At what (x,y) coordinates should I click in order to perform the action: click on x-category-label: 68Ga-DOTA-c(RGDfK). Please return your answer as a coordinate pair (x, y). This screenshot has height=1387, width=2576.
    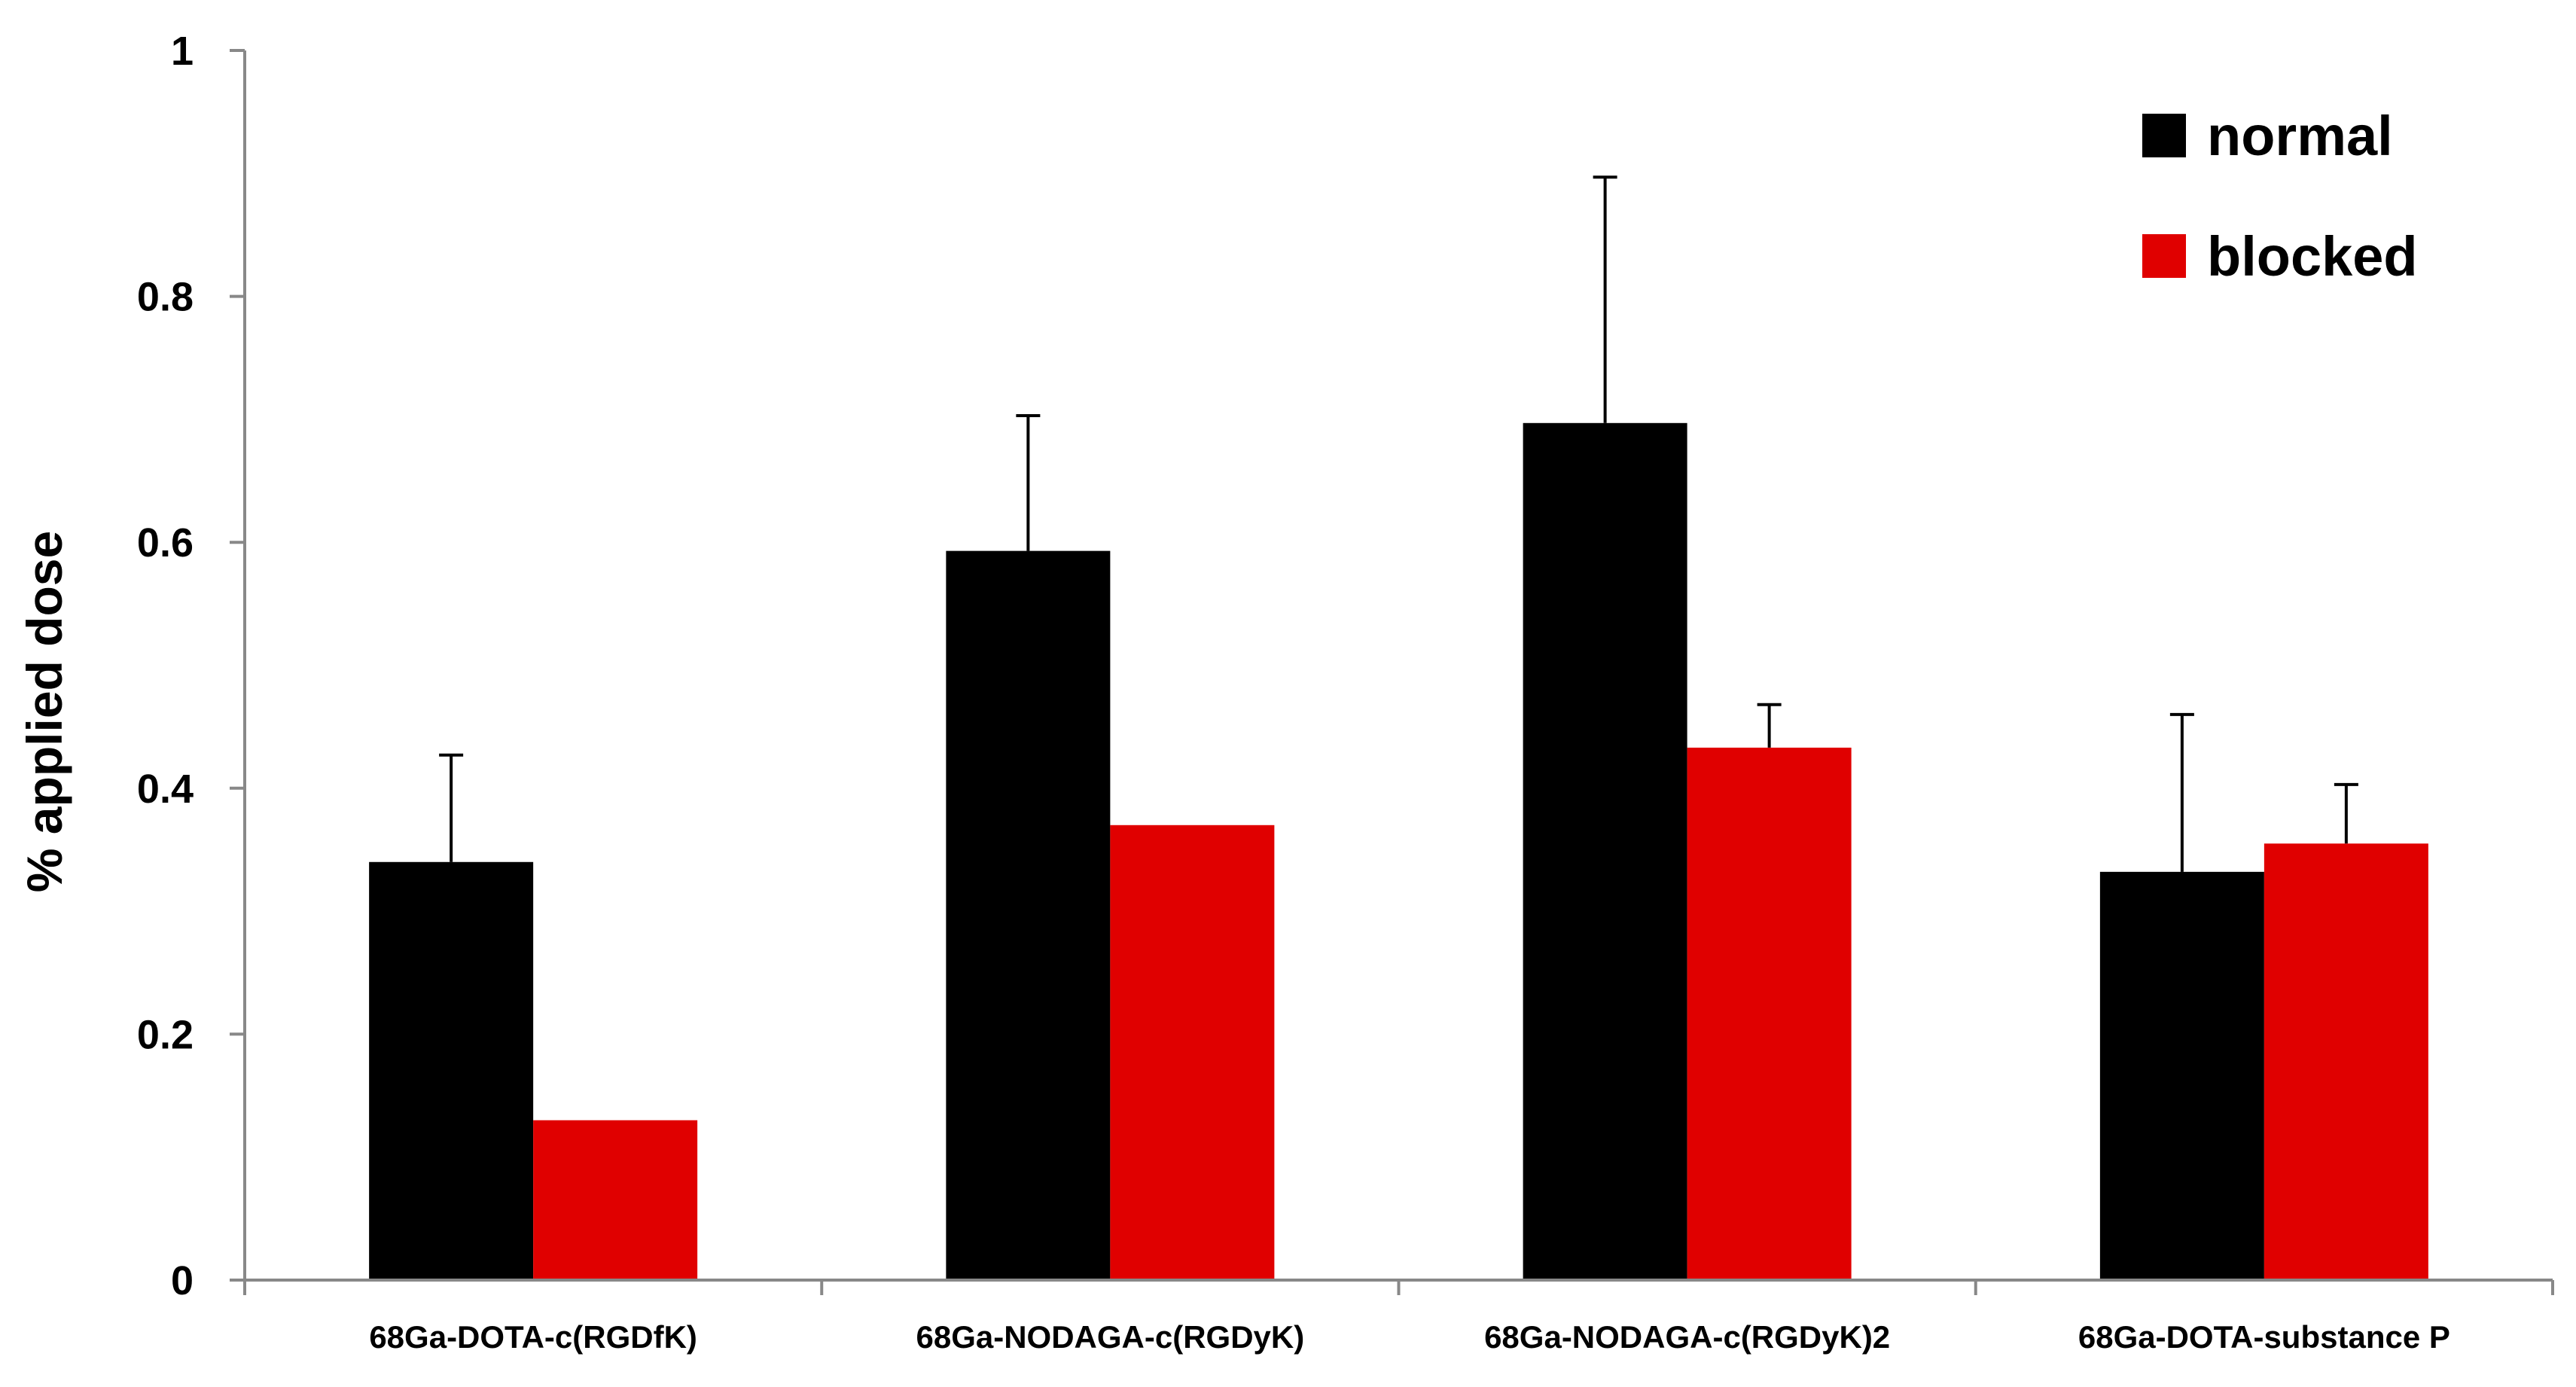
    Looking at the image, I should click on (533, 1337).